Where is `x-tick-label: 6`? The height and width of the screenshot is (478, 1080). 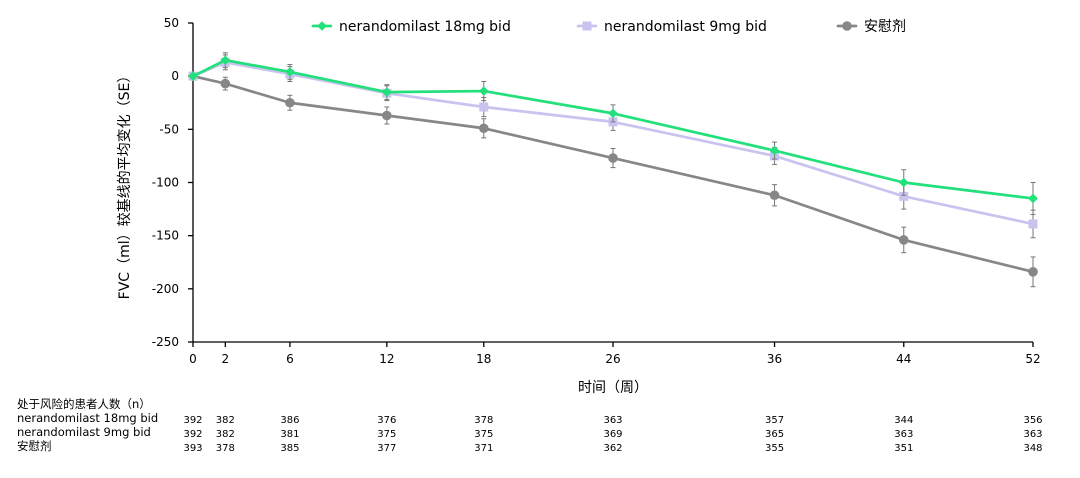
x-tick-label: 6 is located at coordinates (290, 359).